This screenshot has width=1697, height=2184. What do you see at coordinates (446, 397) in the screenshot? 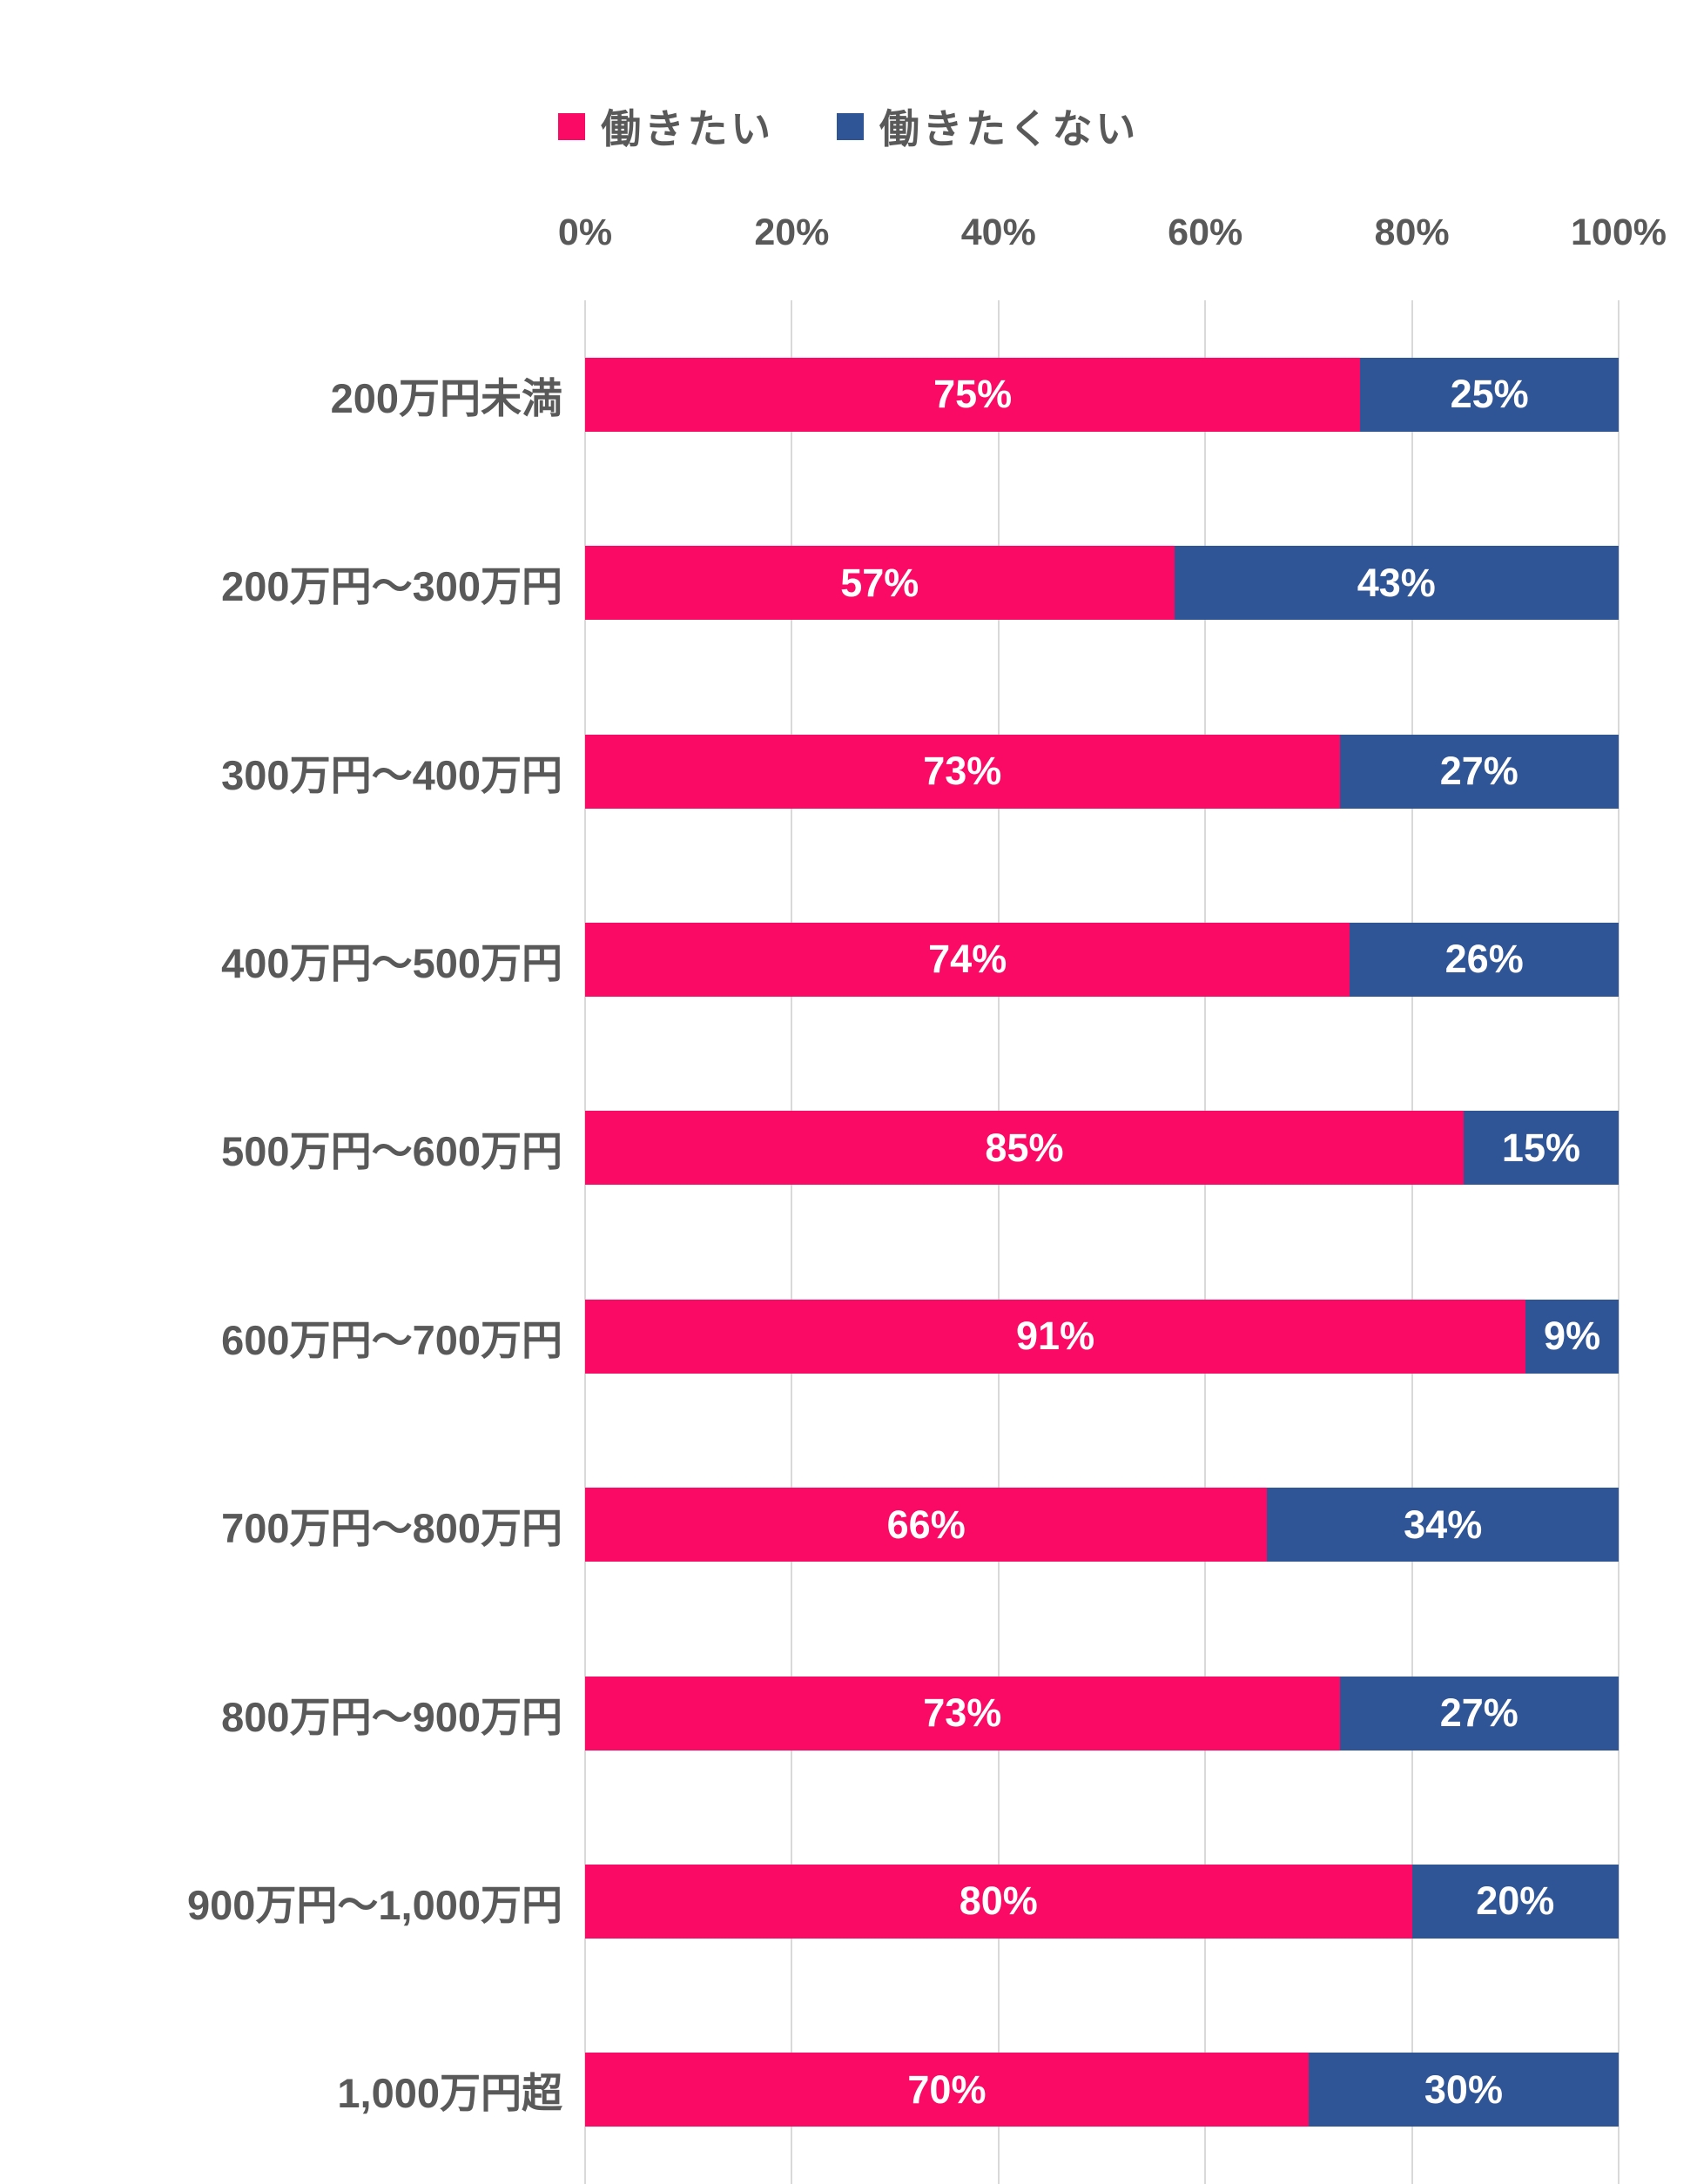
I see `category-label: 200万円未満` at bounding box center [446, 397].